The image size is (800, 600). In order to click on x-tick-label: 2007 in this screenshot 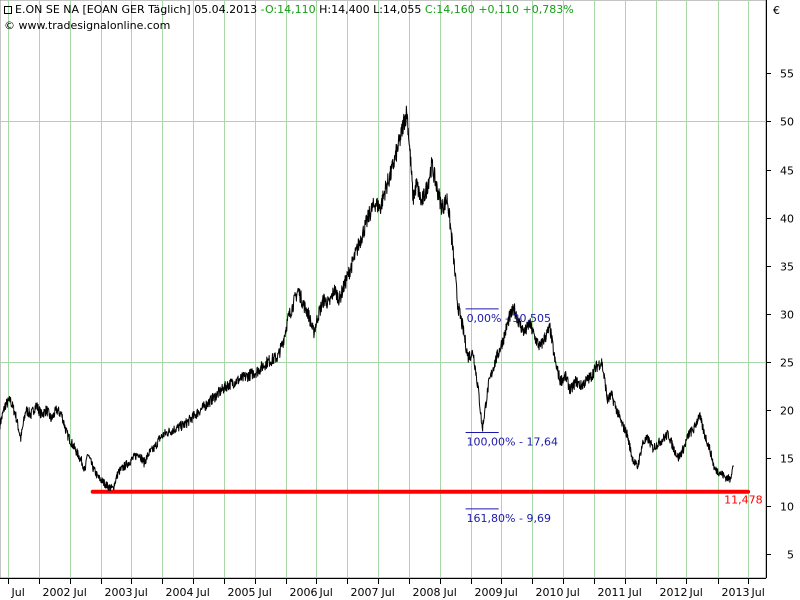, I will do `click(365, 592)`.